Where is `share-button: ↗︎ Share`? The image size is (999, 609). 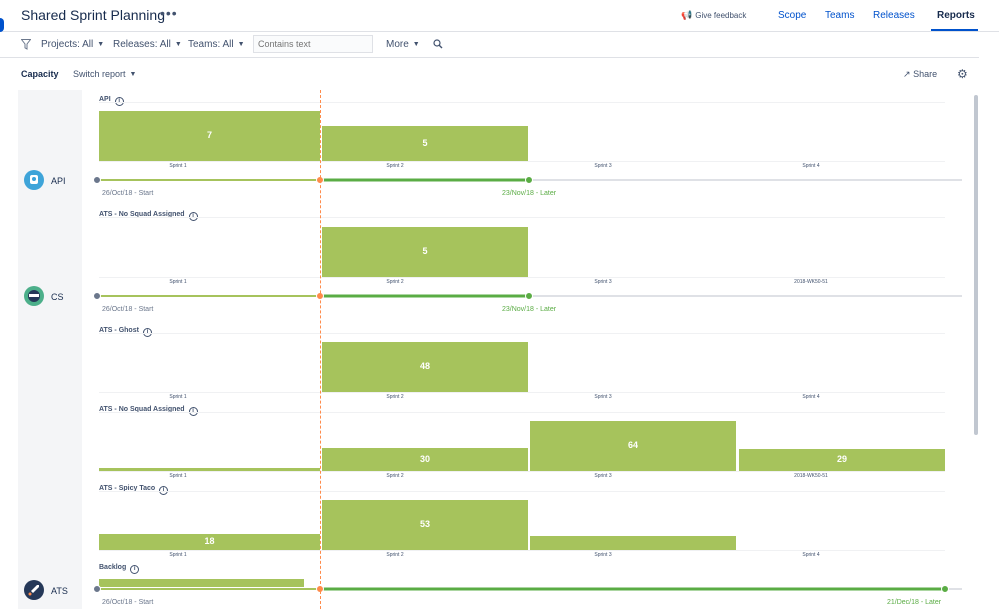
share-button: ↗︎ Share is located at coordinates (920, 74).